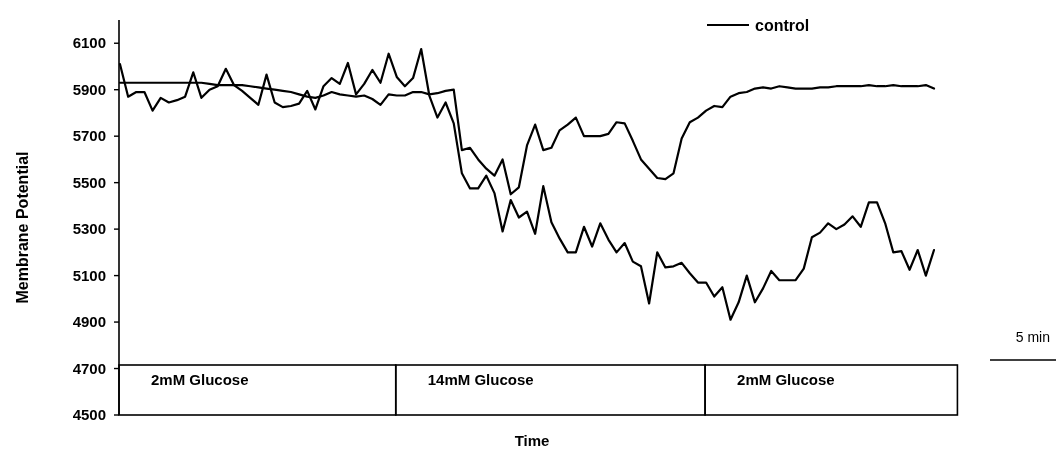 The width and height of the screenshot is (1057, 454). I want to click on y-tick-label: 6100, so click(89, 43).